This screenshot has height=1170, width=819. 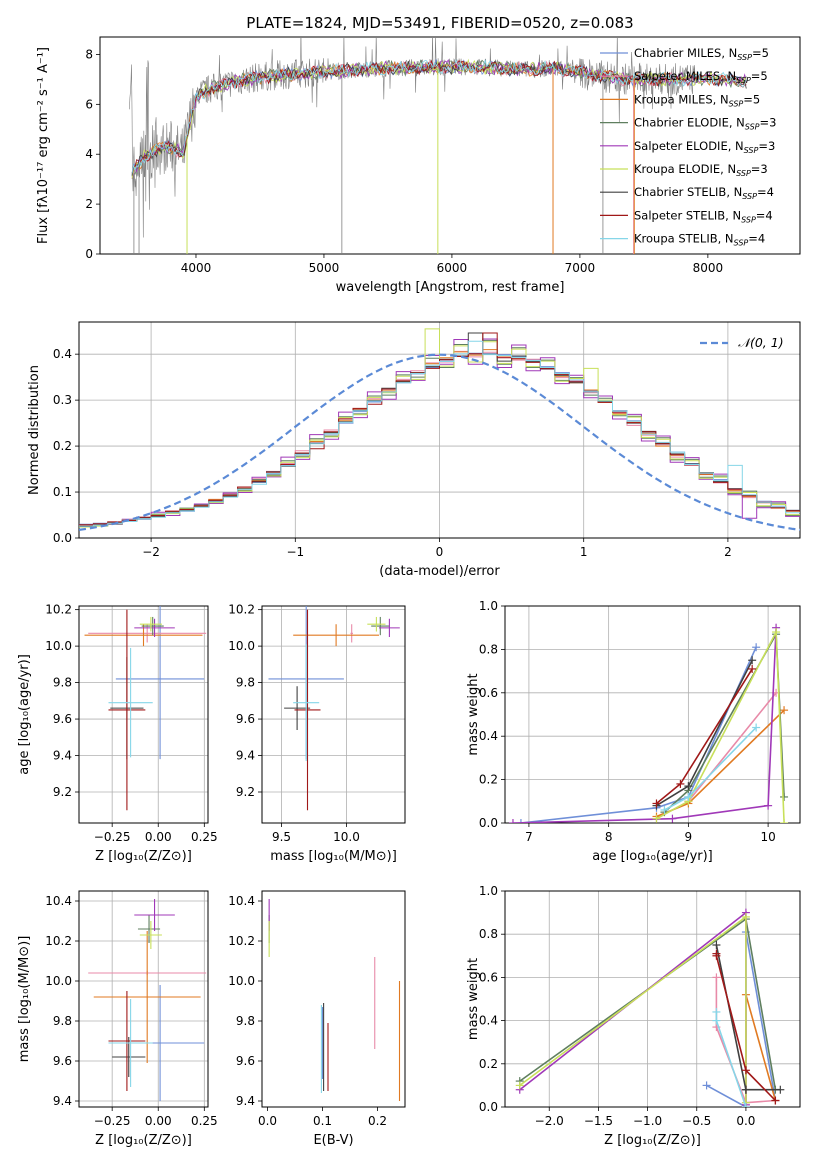 What do you see at coordinates (710, 768) in the screenshot?
I see `weight-line-kroupa_stelib` at bounding box center [710, 768].